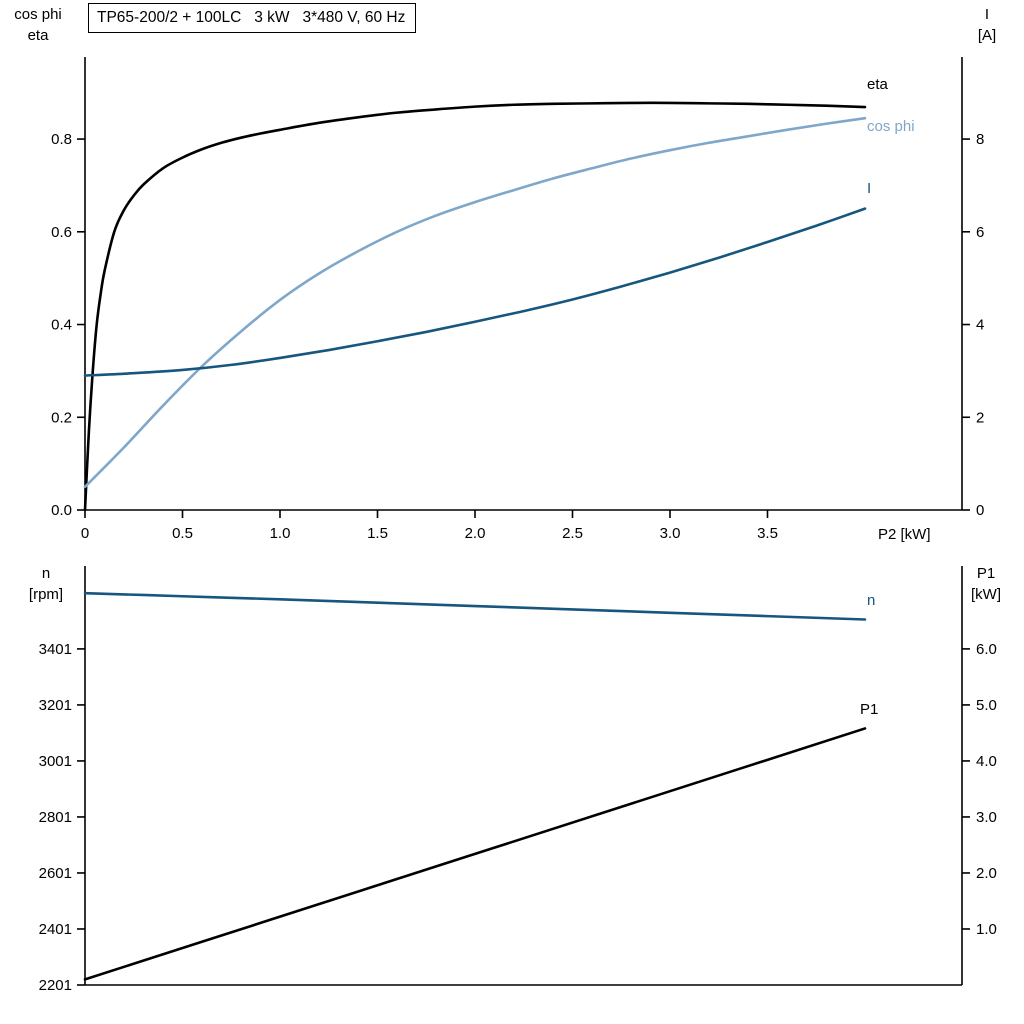 Image resolution: width=1024 pixels, height=1024 pixels. Describe the element at coordinates (55, 705) in the screenshot. I see `left-tick-label: 3201` at that location.